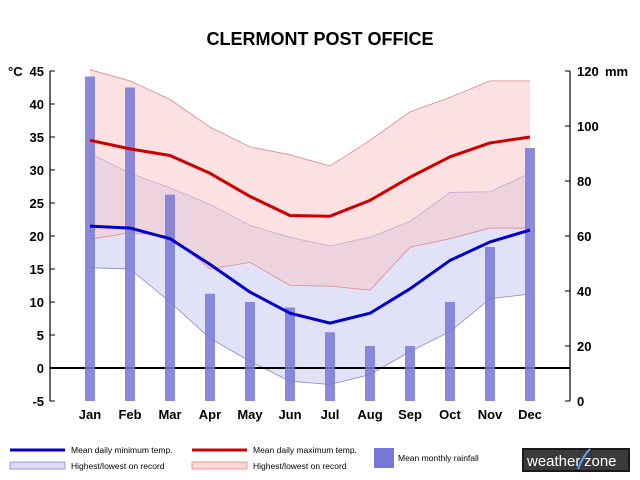 Image resolution: width=640 pixels, height=480 pixels. What do you see at coordinates (37, 269) in the screenshot?
I see `y-left-tick-label: 15` at bounding box center [37, 269].